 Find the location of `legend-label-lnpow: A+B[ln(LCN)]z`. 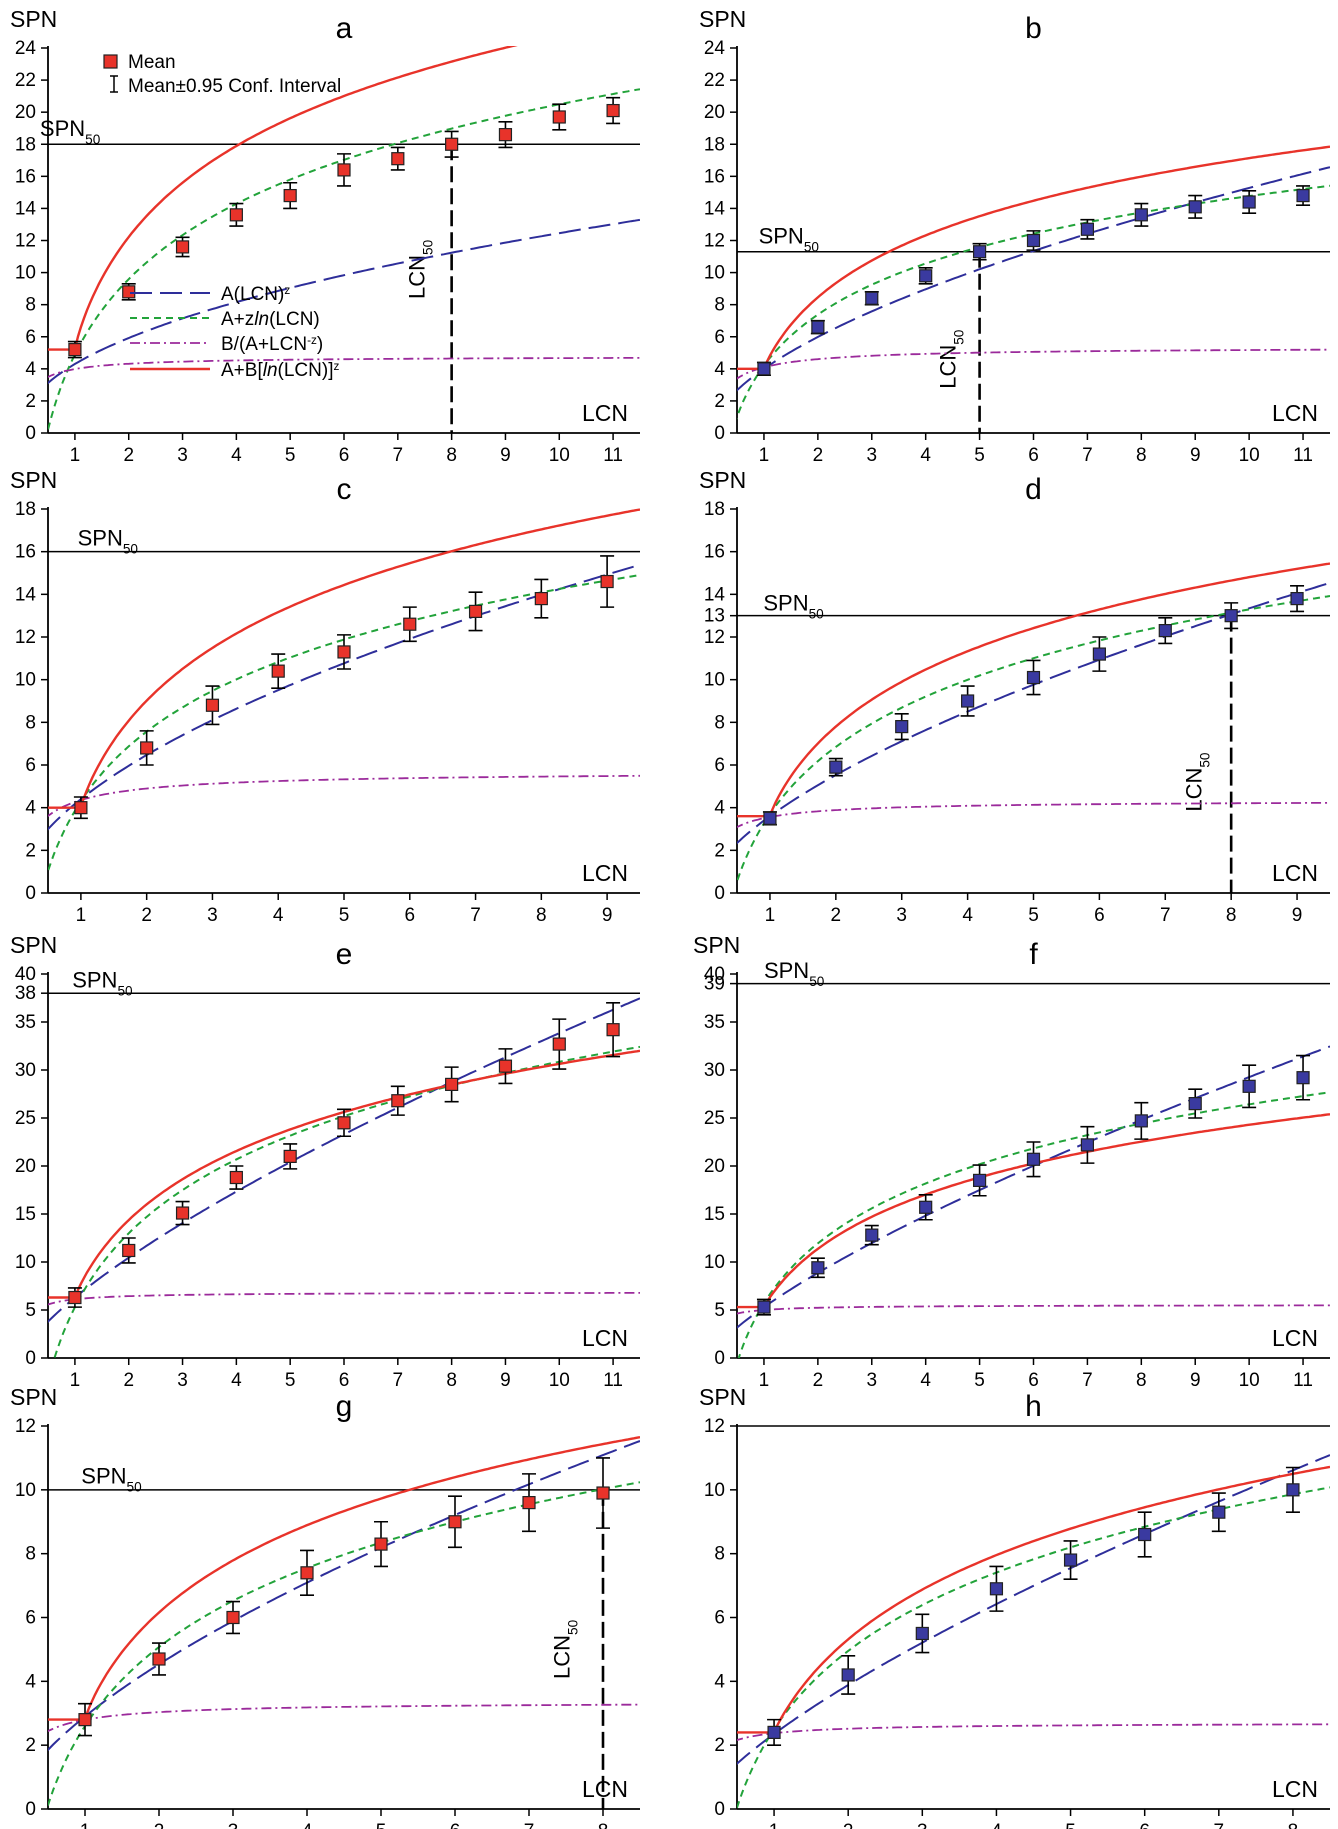

legend-label-lnpow: A+B[ln(LCN)]z is located at coordinates (280, 371).